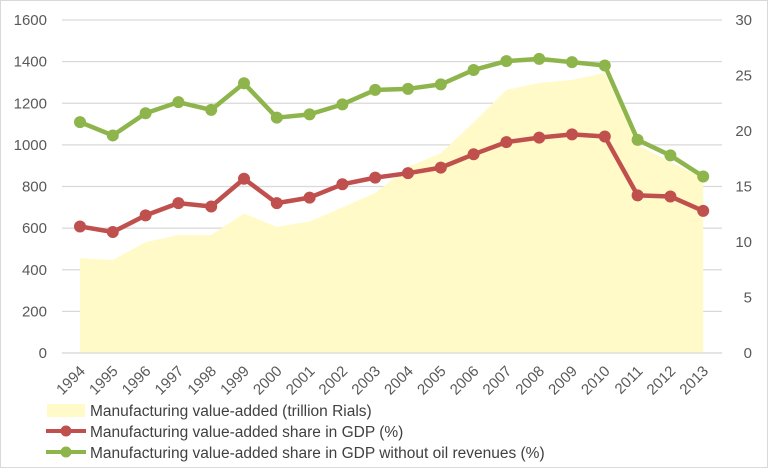 The image size is (768, 468). I want to click on point-green-1995, so click(112, 135).